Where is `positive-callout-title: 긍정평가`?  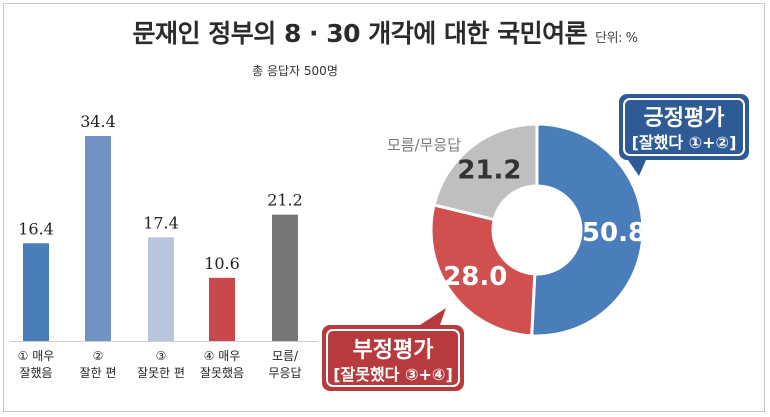
positive-callout-title: 긍정평가 is located at coordinates (684, 118).